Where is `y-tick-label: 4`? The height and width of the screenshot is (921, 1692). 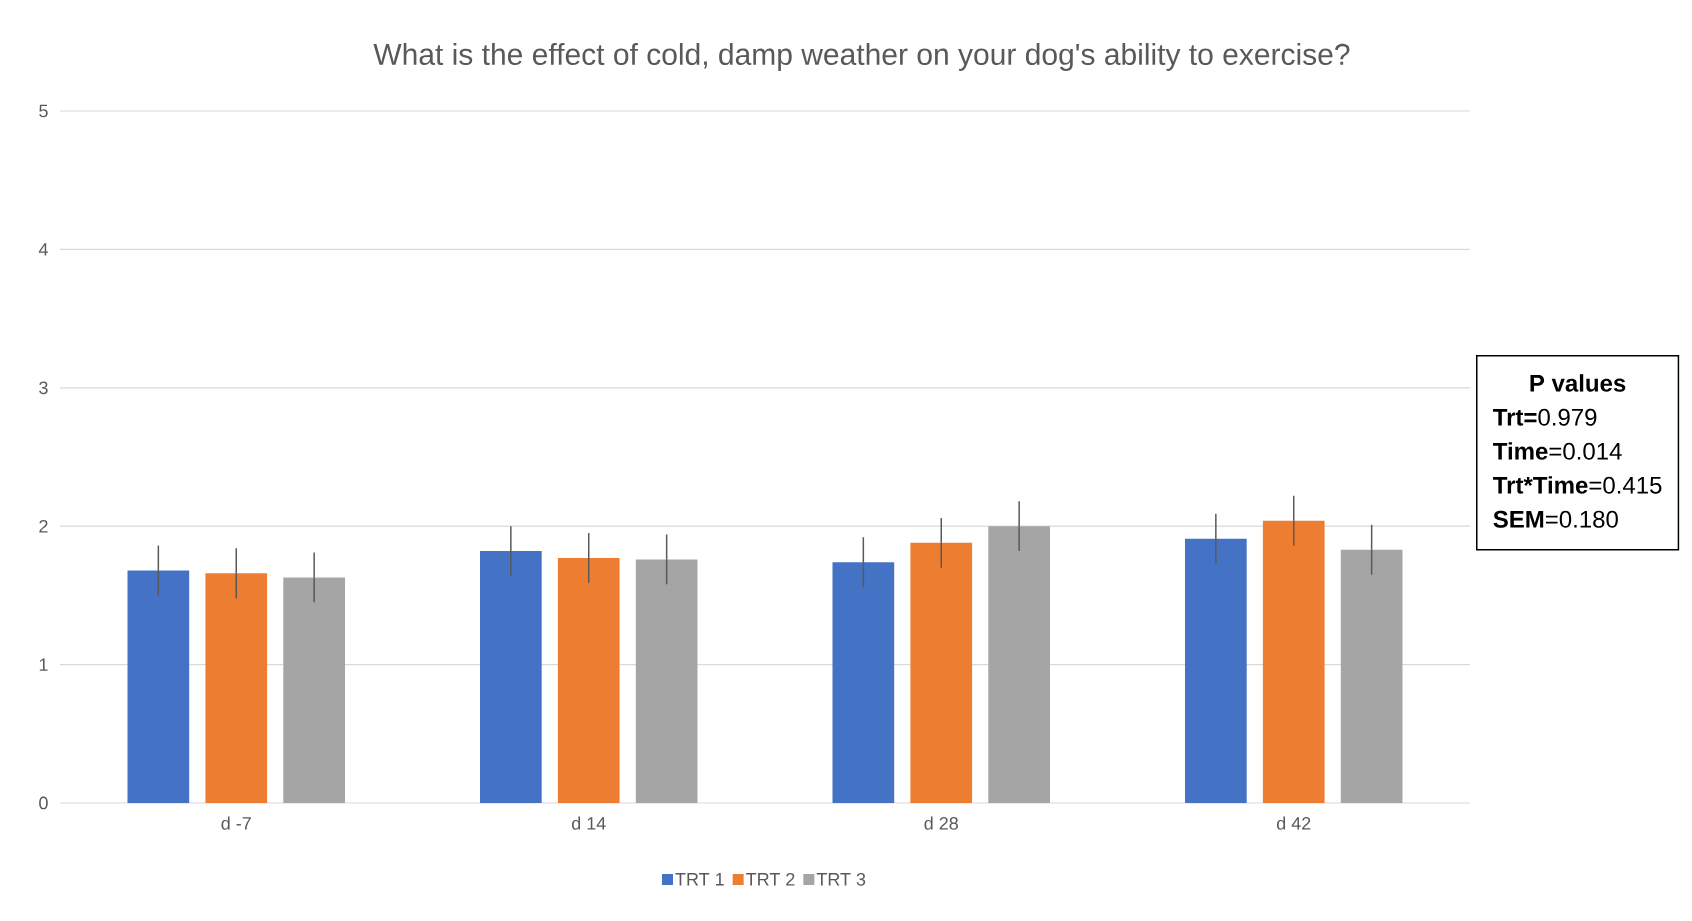
y-tick-label: 4 is located at coordinates (43, 249).